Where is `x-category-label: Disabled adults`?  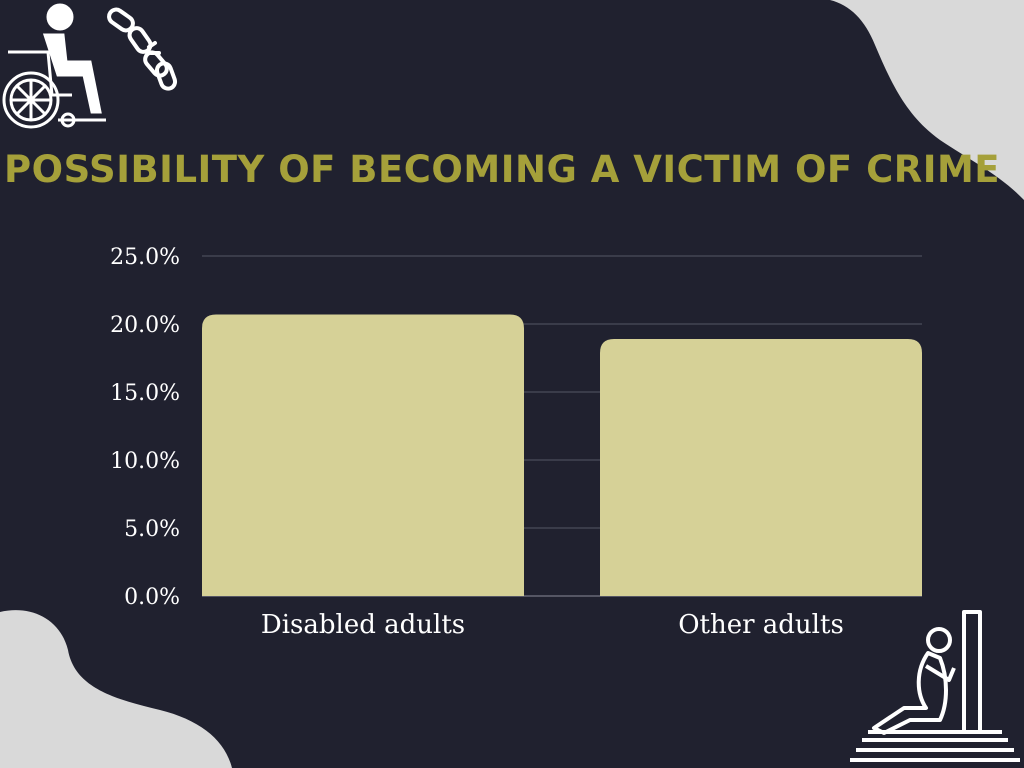
x-category-label: Disabled adults is located at coordinates (363, 625).